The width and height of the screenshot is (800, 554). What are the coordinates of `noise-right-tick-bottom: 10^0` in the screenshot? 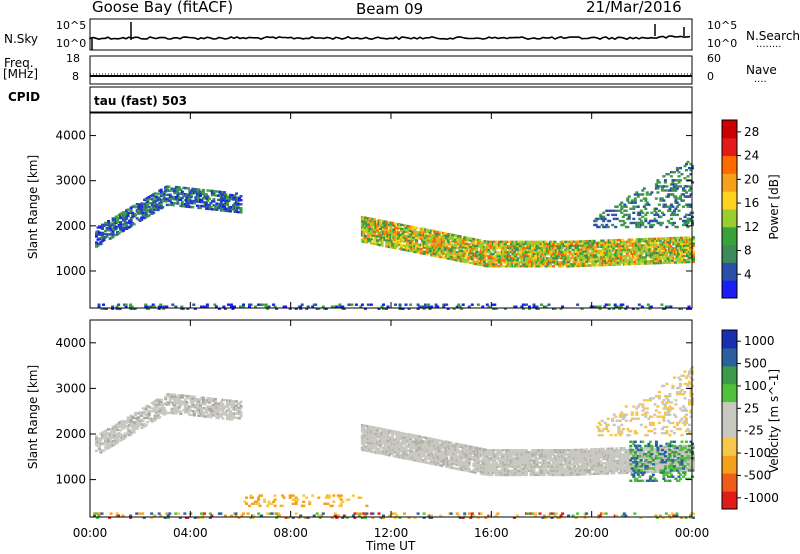 It's located at (722, 43).